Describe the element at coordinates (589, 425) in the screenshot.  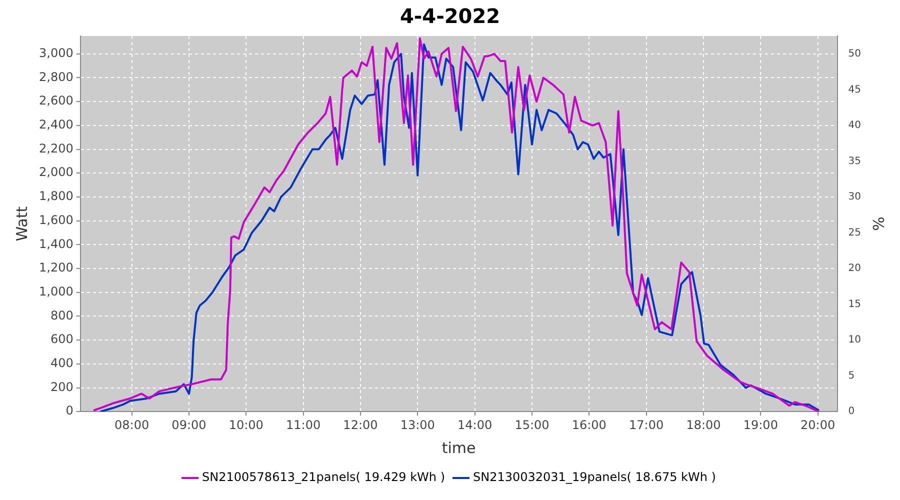
I see `x-tick-label: 16:00` at that location.